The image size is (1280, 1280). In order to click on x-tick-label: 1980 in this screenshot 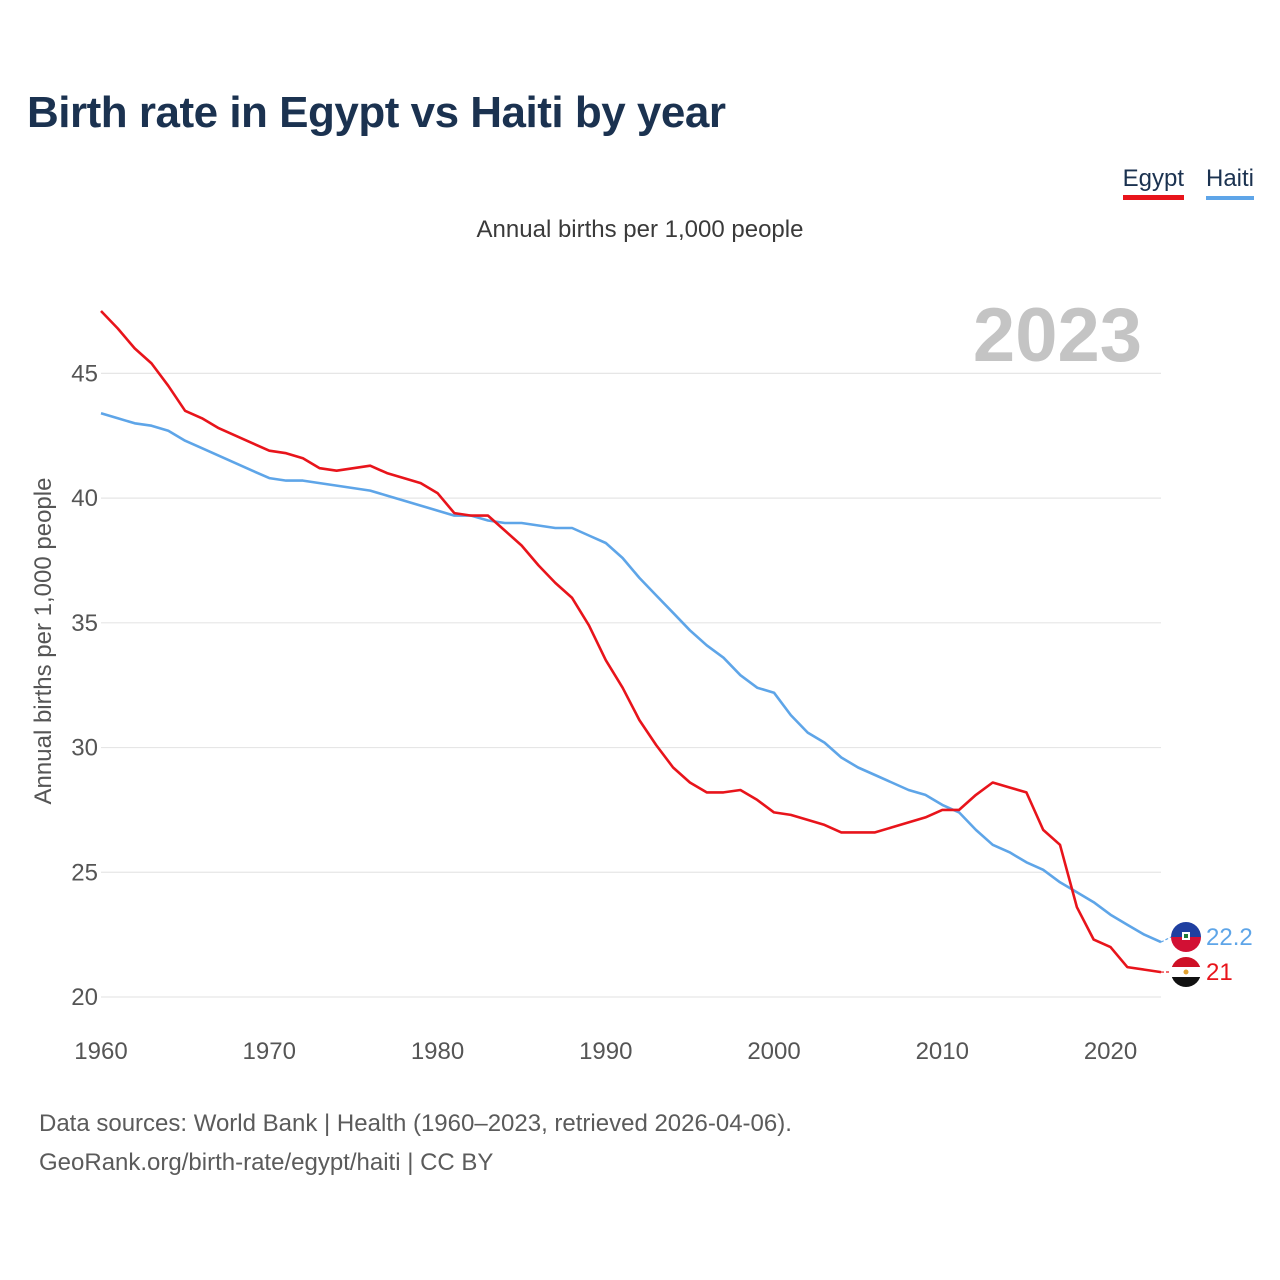, I will do `click(437, 1051)`.